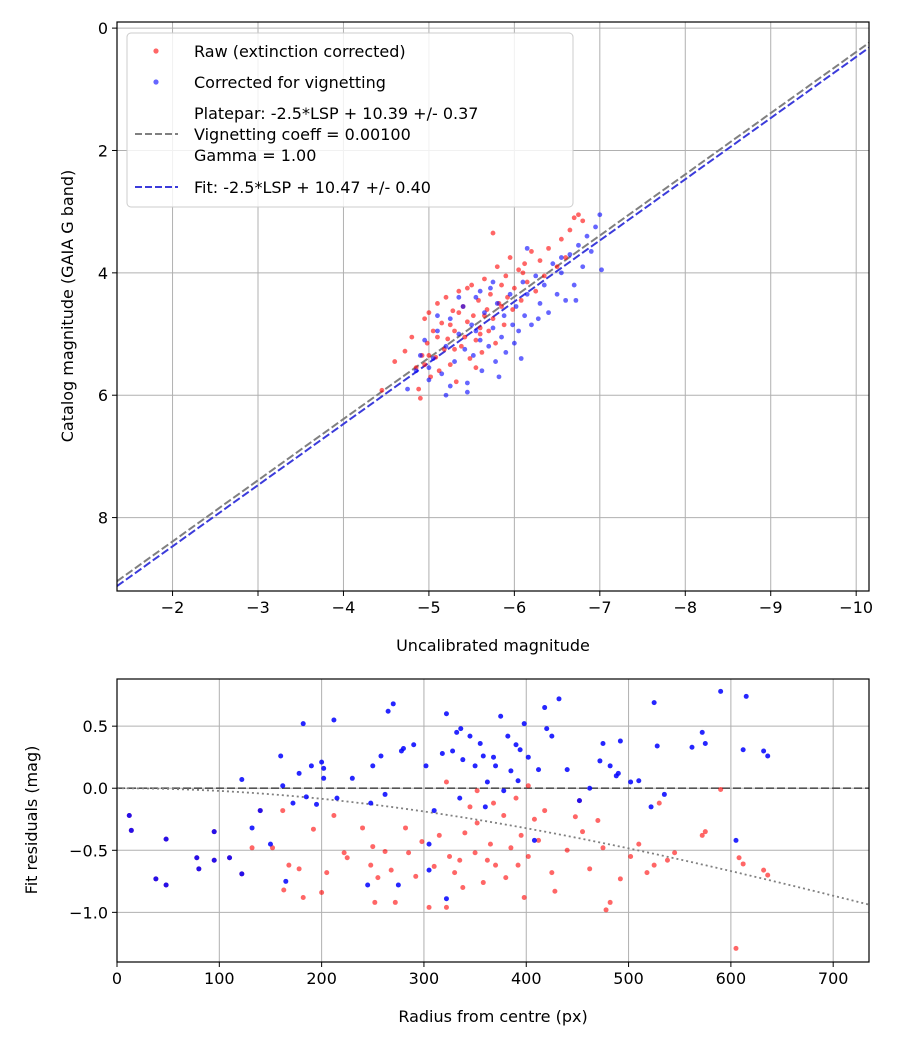 The width and height of the screenshot is (900, 1050). I want to click on calibration-y-tick-label: 2, so click(103, 150).